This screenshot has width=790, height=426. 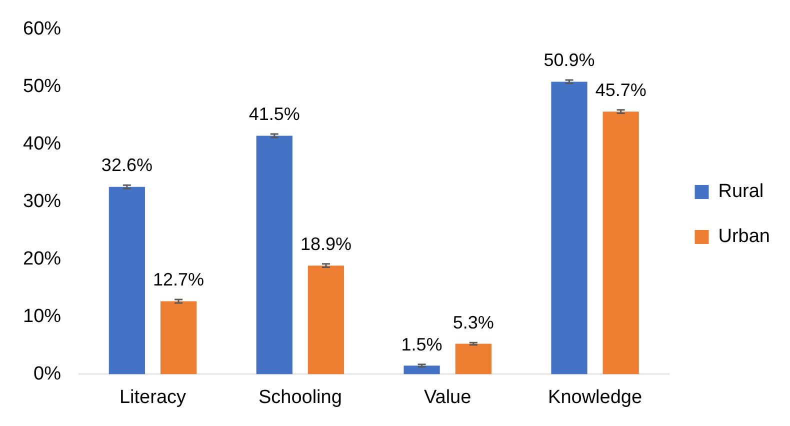 I want to click on data-label: 5.3%, so click(x=473, y=322).